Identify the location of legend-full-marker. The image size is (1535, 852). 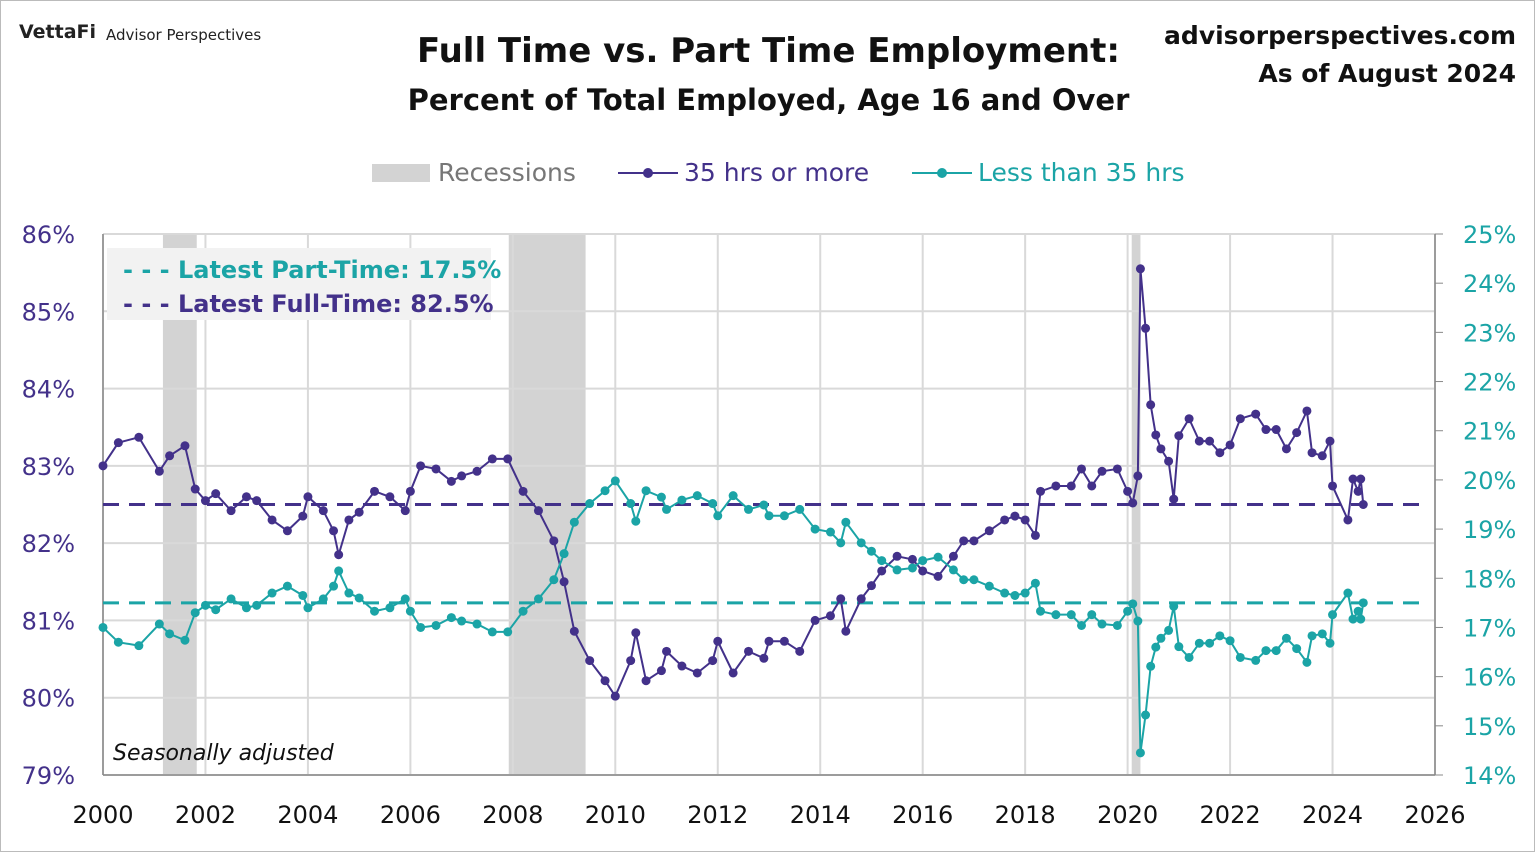
(648, 173).